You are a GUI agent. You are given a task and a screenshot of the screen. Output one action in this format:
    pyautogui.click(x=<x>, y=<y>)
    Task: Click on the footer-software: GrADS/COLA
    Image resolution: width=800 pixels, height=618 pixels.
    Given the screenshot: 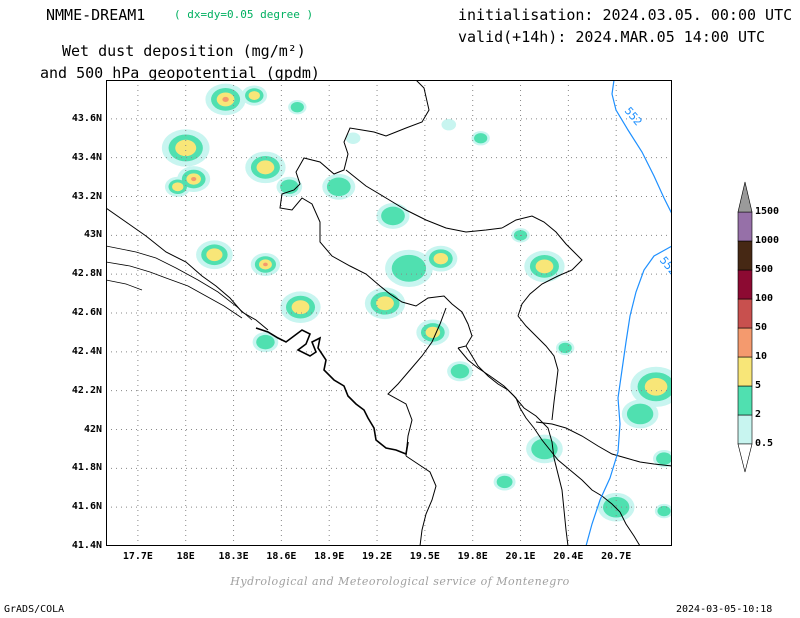 What is the action you would take?
    pyautogui.click(x=34, y=609)
    